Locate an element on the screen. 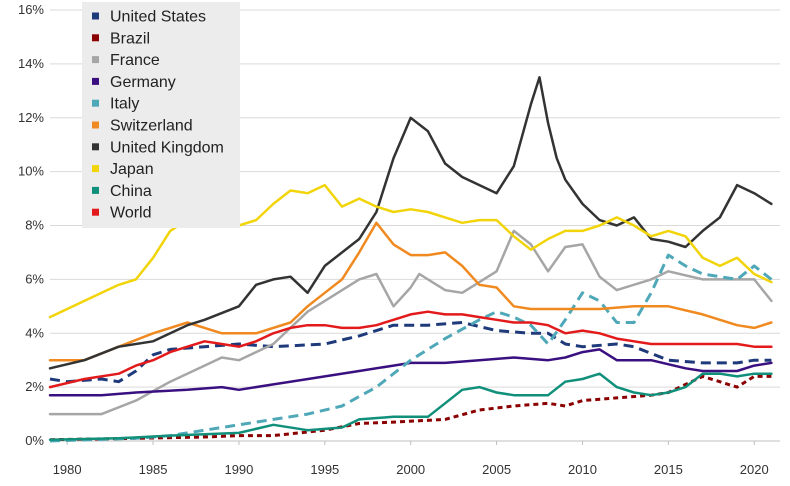 The width and height of the screenshot is (790, 486). series-line-china is located at coordinates (410, 406).